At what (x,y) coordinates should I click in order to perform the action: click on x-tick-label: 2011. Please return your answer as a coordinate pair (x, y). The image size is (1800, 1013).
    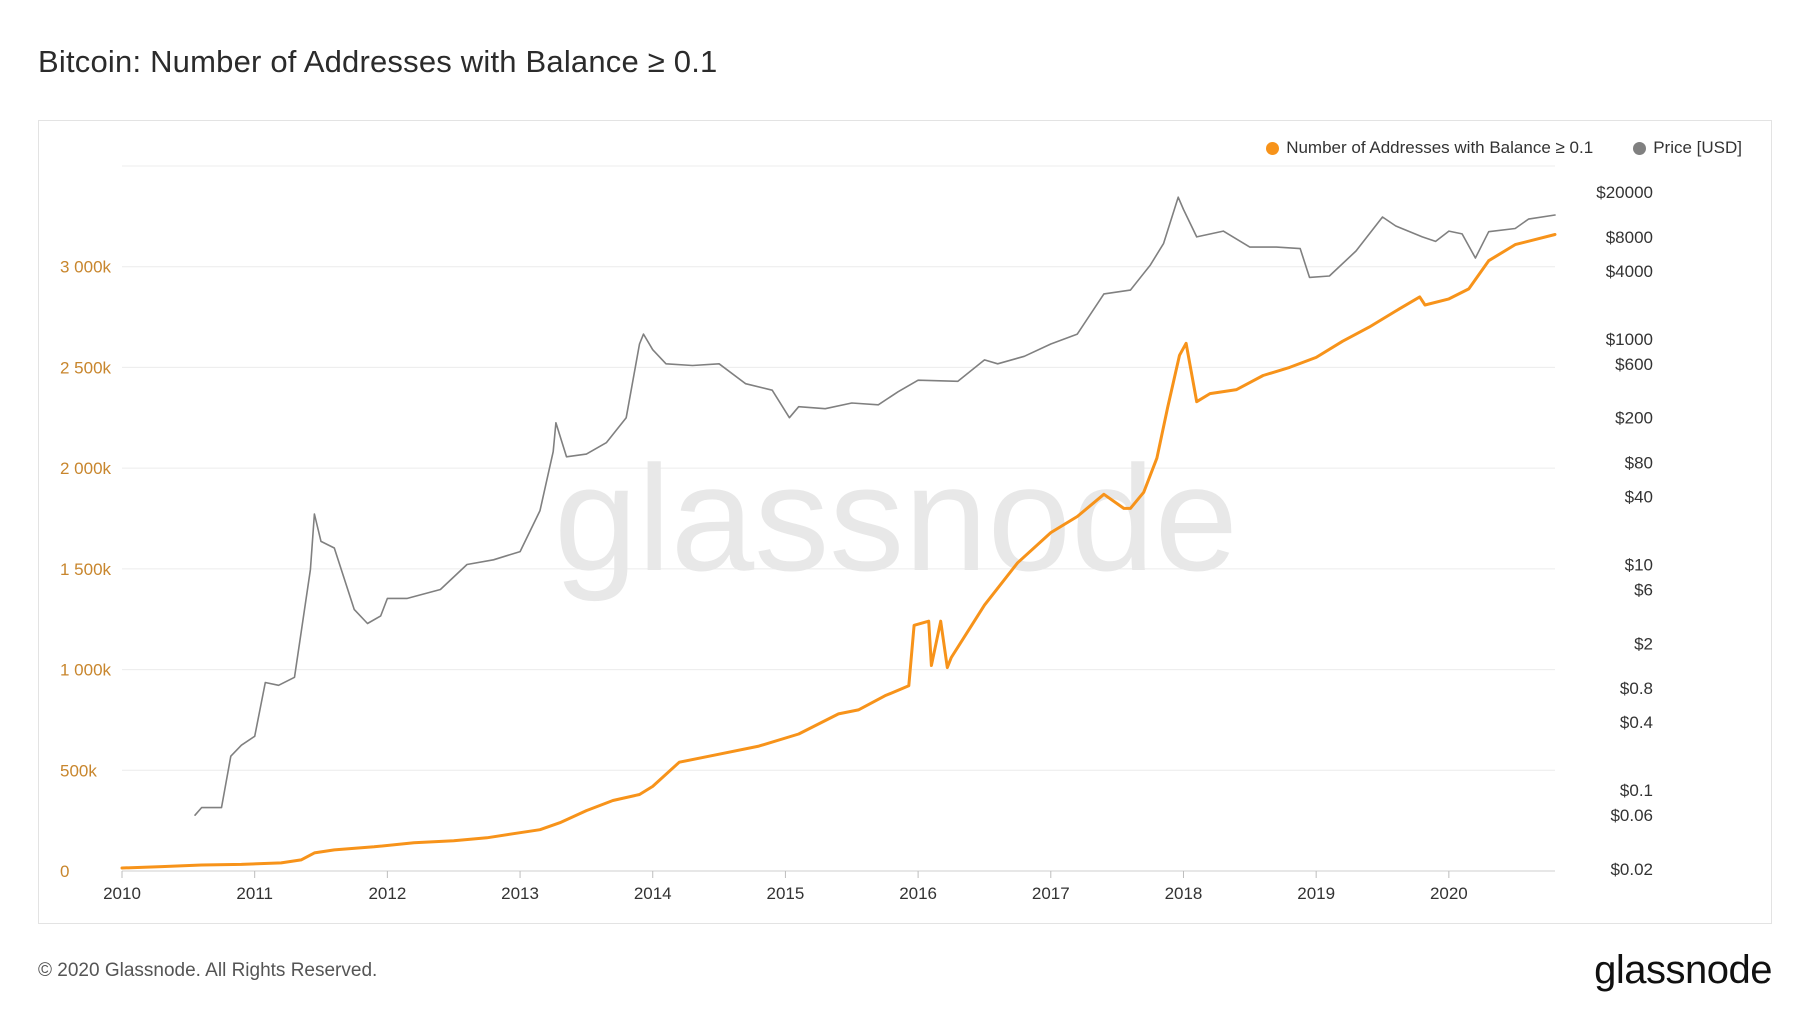
    Looking at the image, I should click on (254, 893).